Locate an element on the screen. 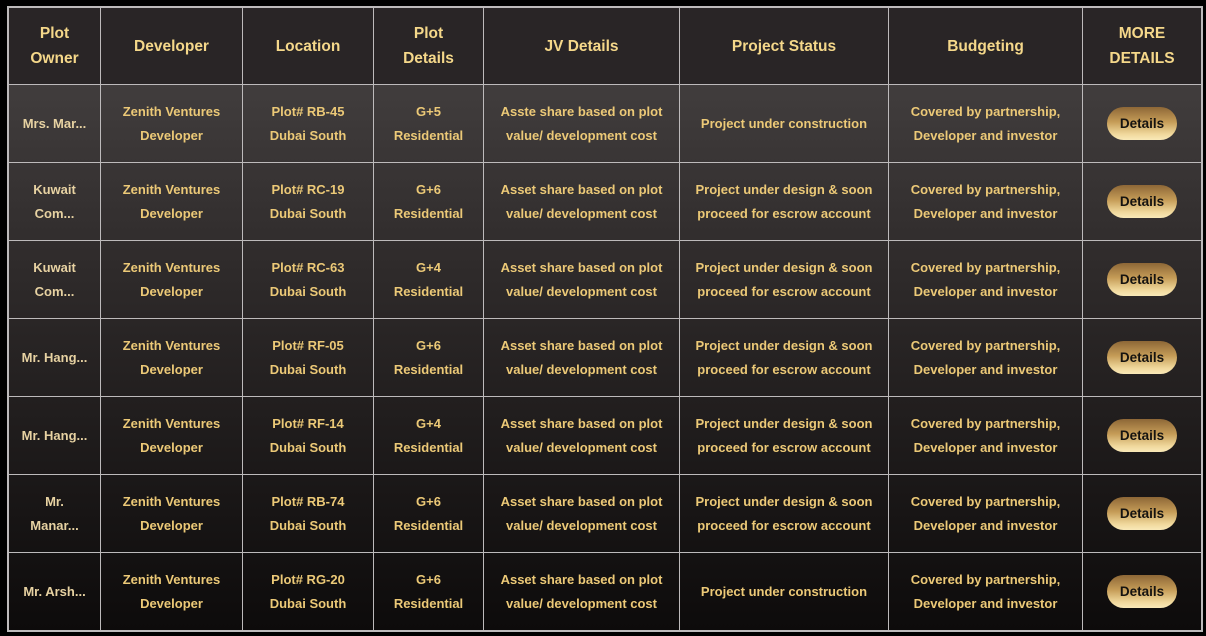 This screenshot has width=1206, height=636. column-header-budgeting: Budgeting is located at coordinates (986, 46).